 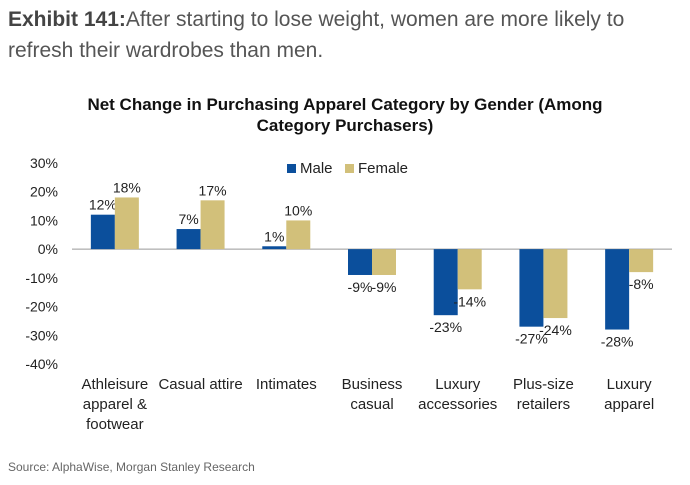 What do you see at coordinates (67, 19) in the screenshot?
I see `exhibit-label: Exhibit 141:` at bounding box center [67, 19].